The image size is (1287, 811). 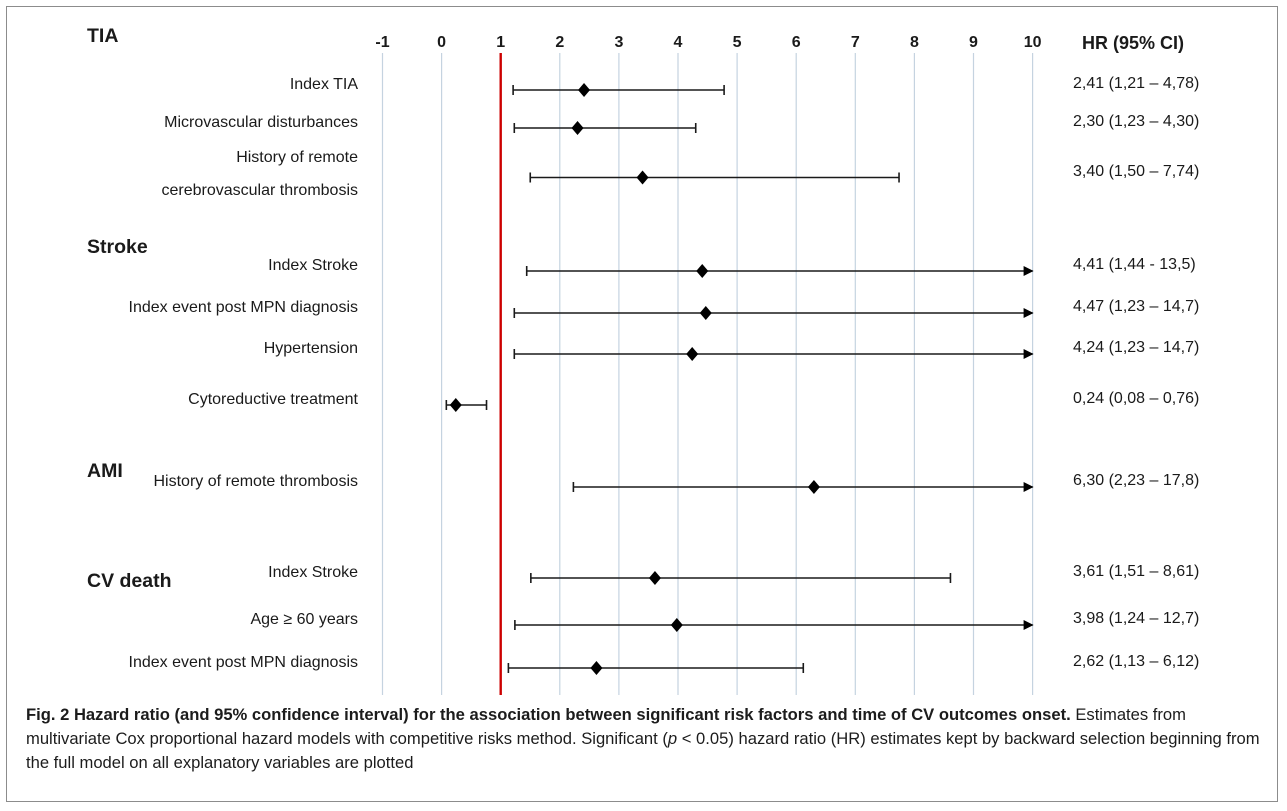 I want to click on ci-text: 3,98 (1,24 – 12,7), so click(x=1136, y=618).